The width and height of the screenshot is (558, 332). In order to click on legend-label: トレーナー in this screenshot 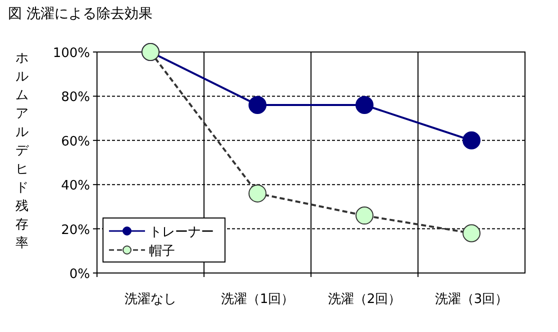, I will do `click(181, 232)`.